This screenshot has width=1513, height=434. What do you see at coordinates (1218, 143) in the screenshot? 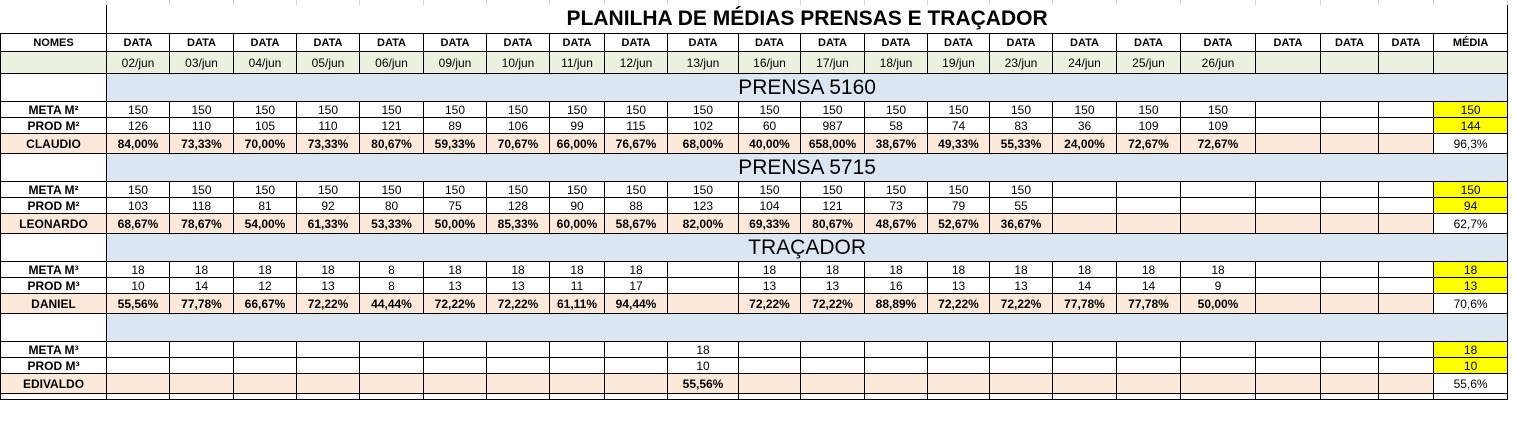
I see `percent-cell: 72,67%` at bounding box center [1218, 143].